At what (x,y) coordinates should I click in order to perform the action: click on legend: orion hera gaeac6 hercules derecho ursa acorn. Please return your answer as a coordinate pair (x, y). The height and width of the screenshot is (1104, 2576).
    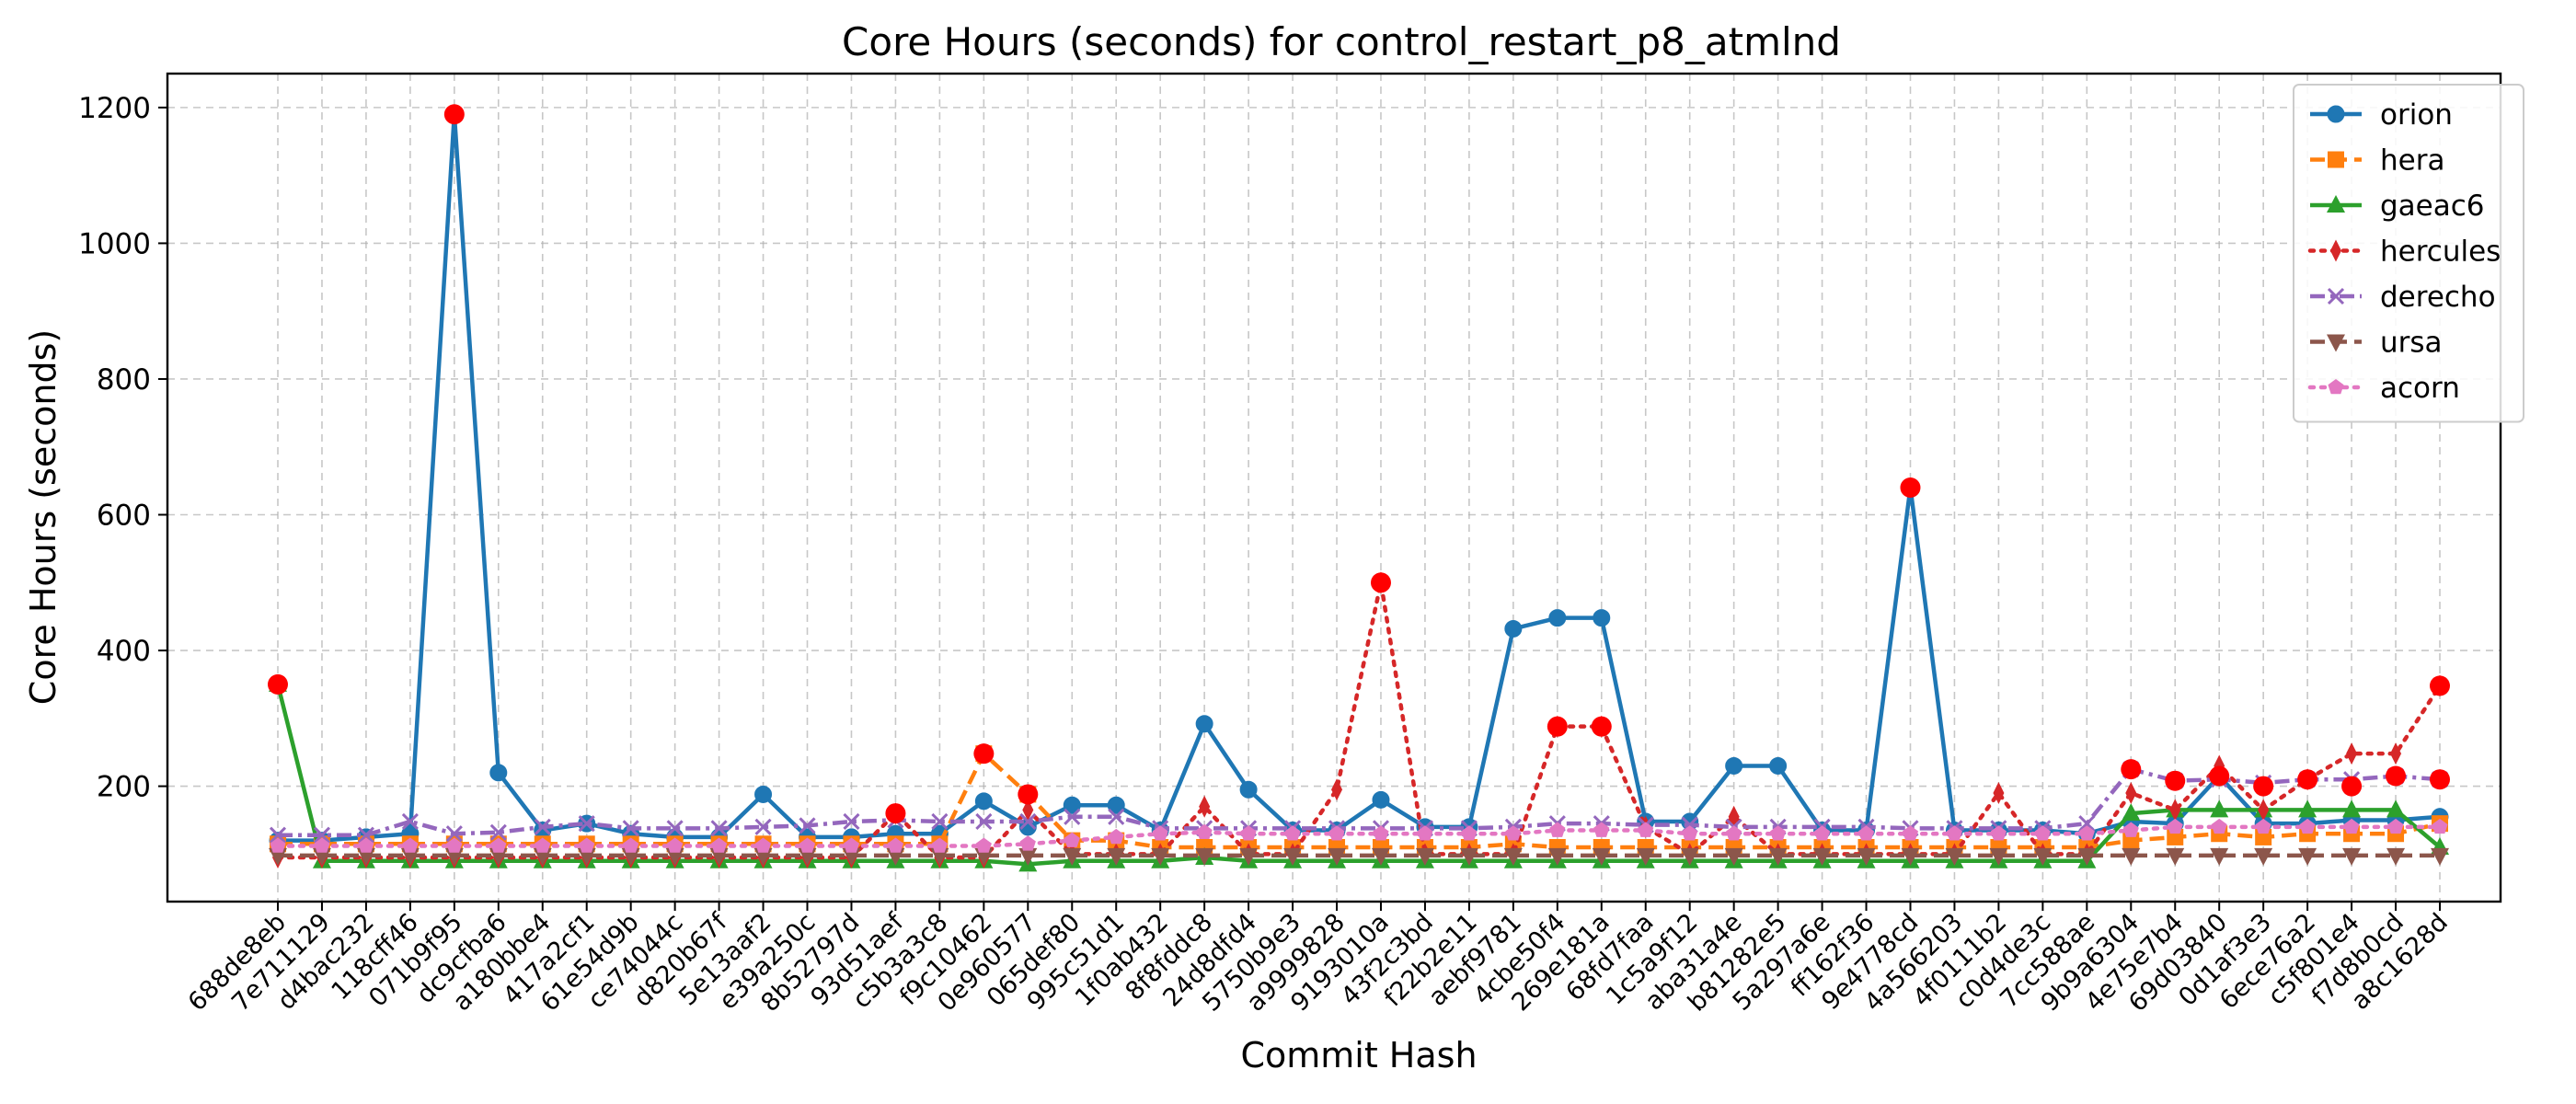
    Looking at the image, I should click on (2408, 253).